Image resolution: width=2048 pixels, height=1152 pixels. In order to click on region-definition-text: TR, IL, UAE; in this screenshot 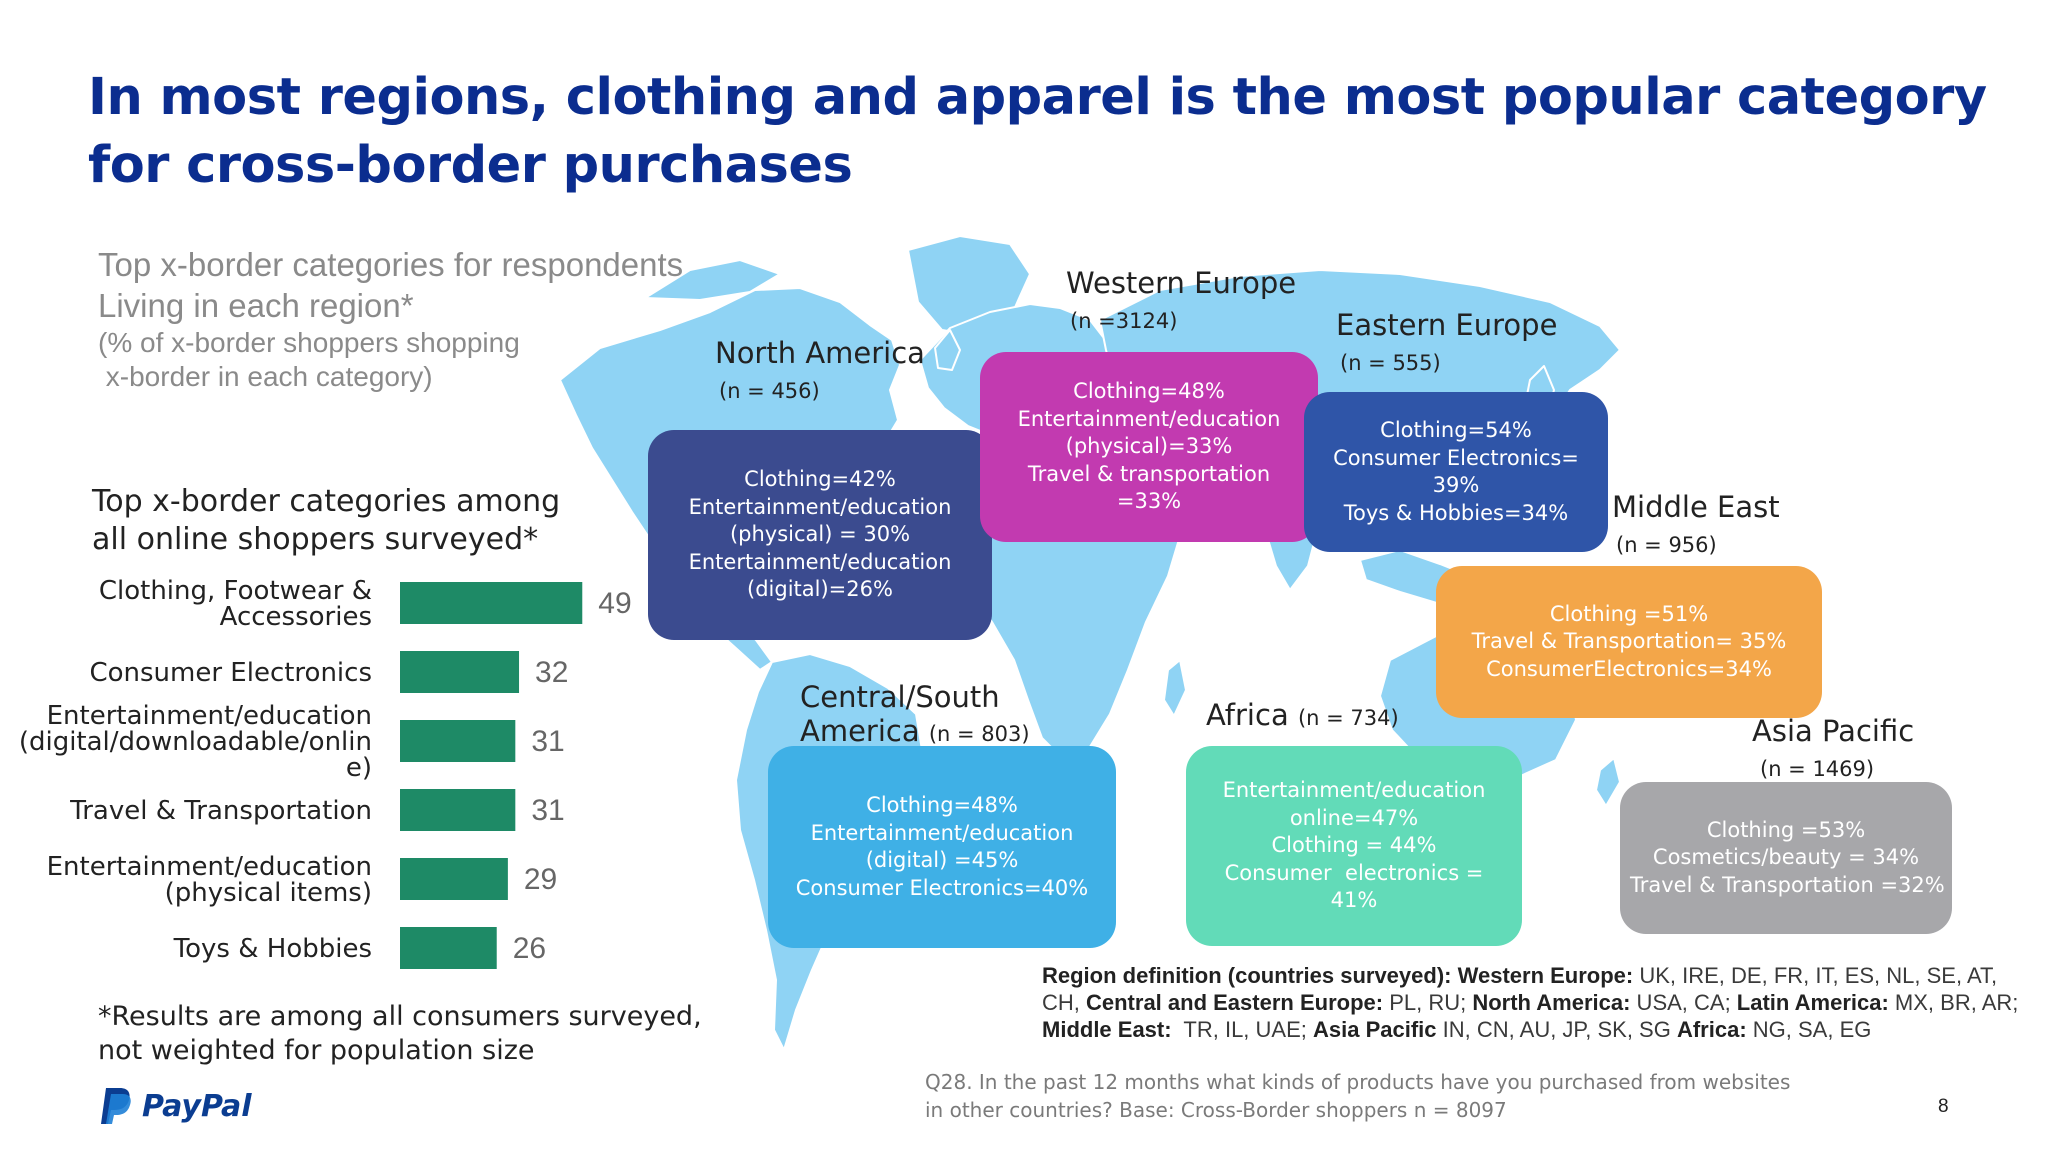, I will do `click(1242, 1029)`.